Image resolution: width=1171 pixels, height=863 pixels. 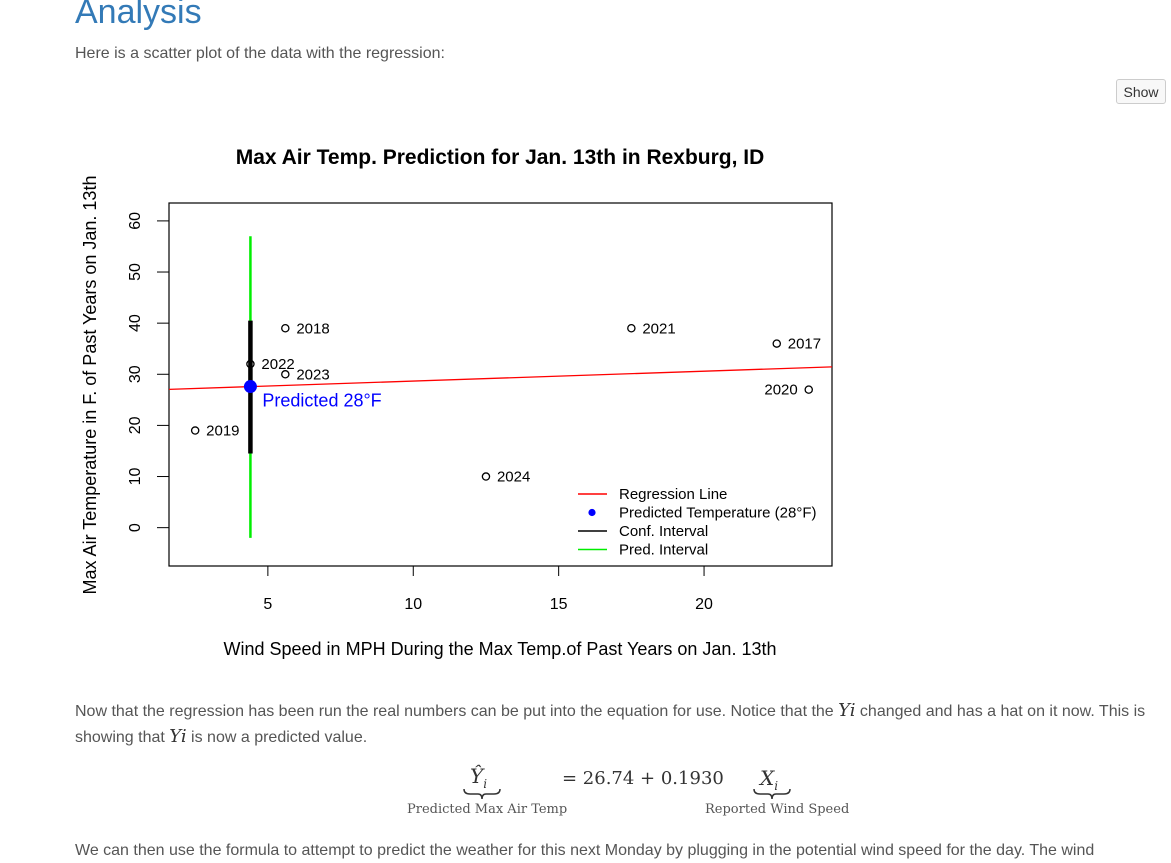 I want to click on y-tick-label: 20, so click(x=135, y=425).